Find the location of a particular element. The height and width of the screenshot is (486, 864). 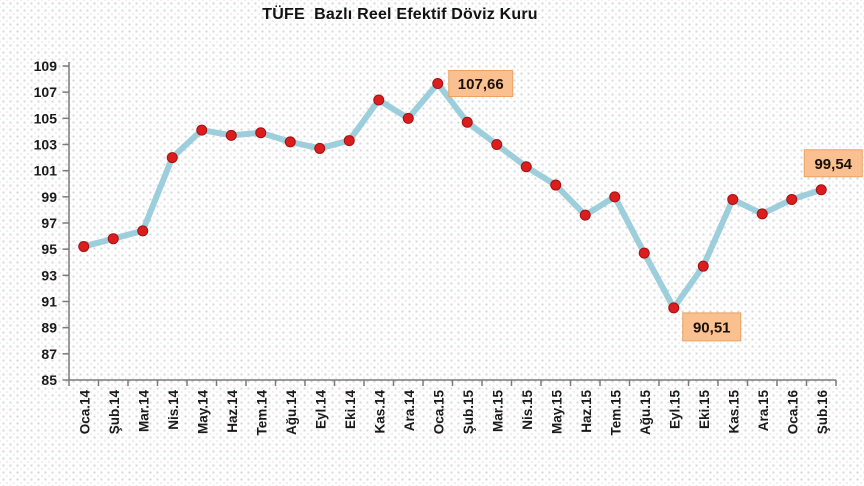

x-tick-label: Oca.15 is located at coordinates (438, 412).